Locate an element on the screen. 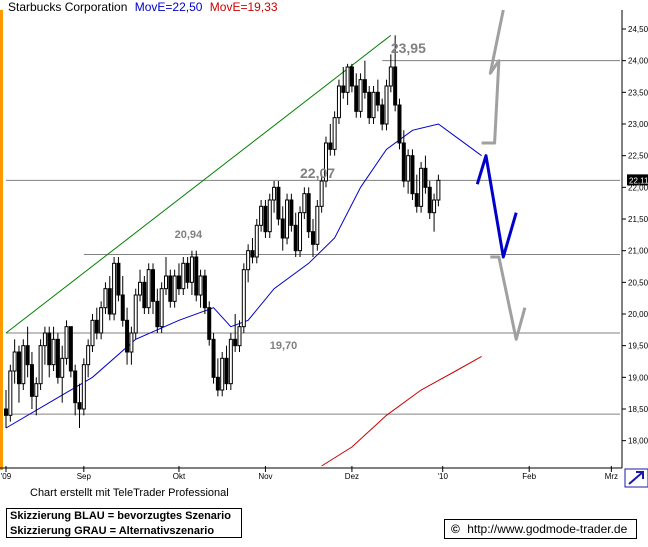 The image size is (648, 547). url-box: © http://www.godmode-trader.de is located at coordinates (540, 529).